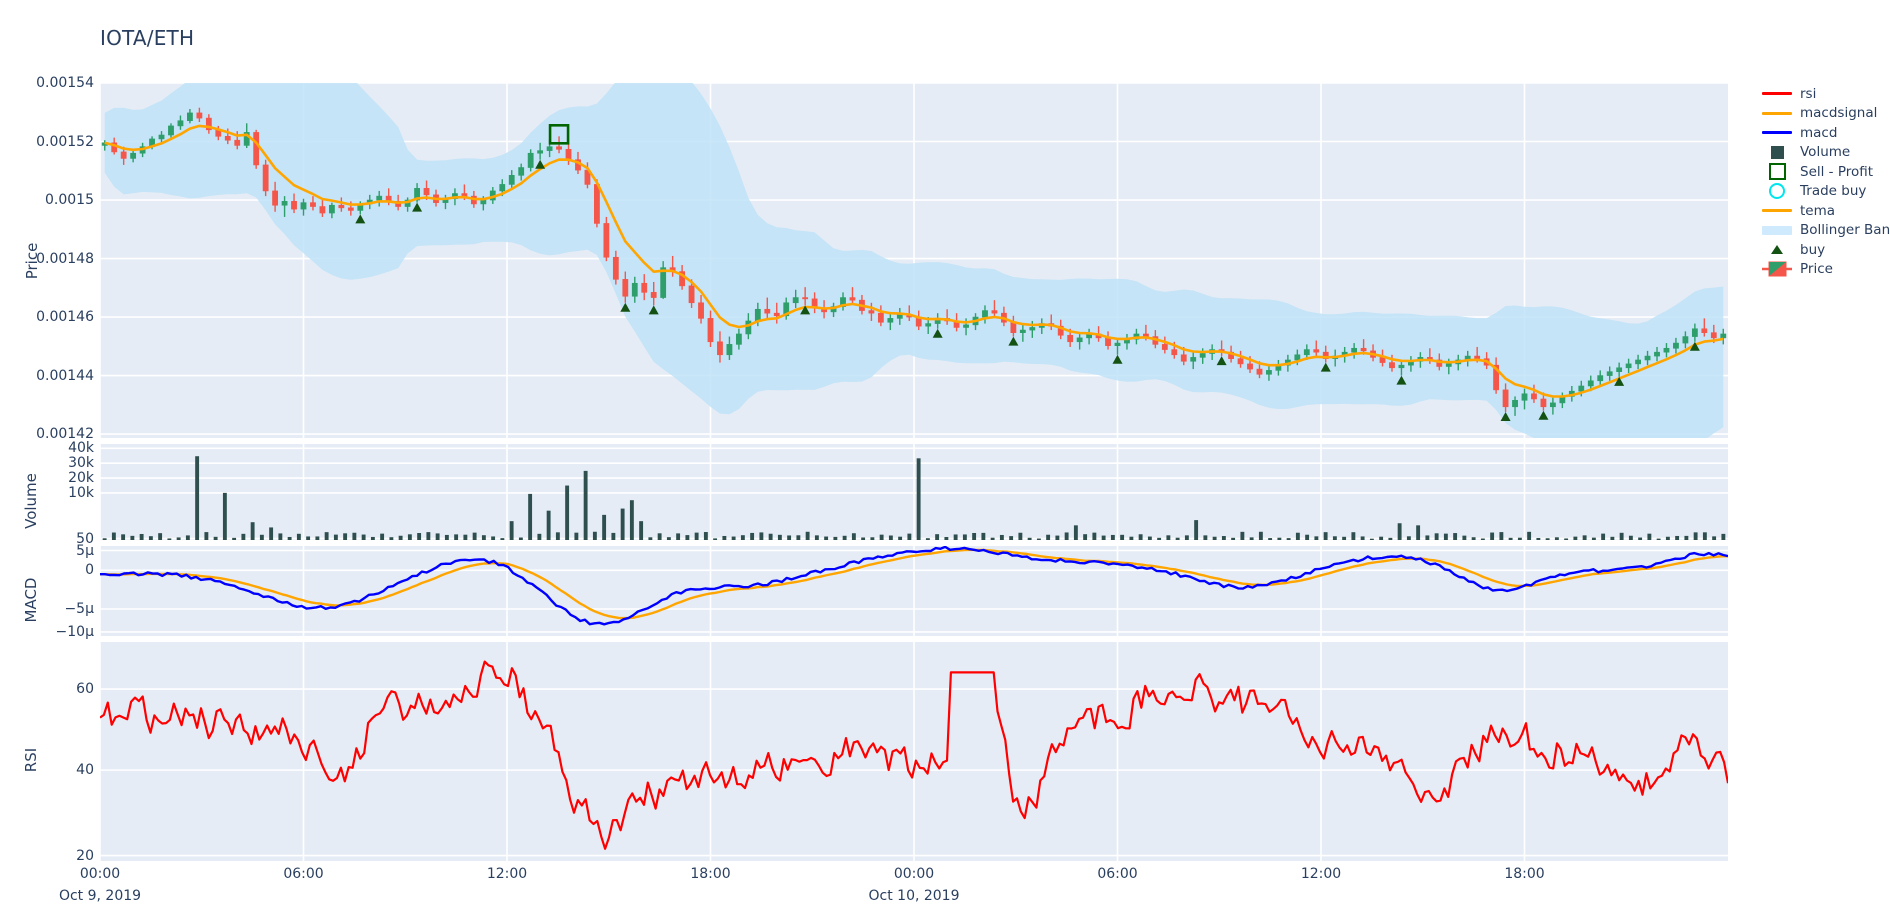 The height and width of the screenshot is (906, 1890). What do you see at coordinates (69, 200) in the screenshot?
I see `ytick-label: 0.0015` at bounding box center [69, 200].